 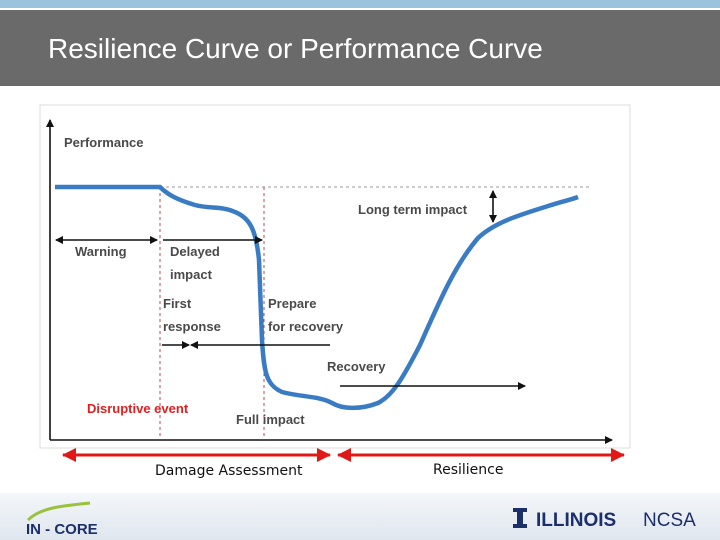 I want to click on label: Delayed, so click(x=195, y=251).